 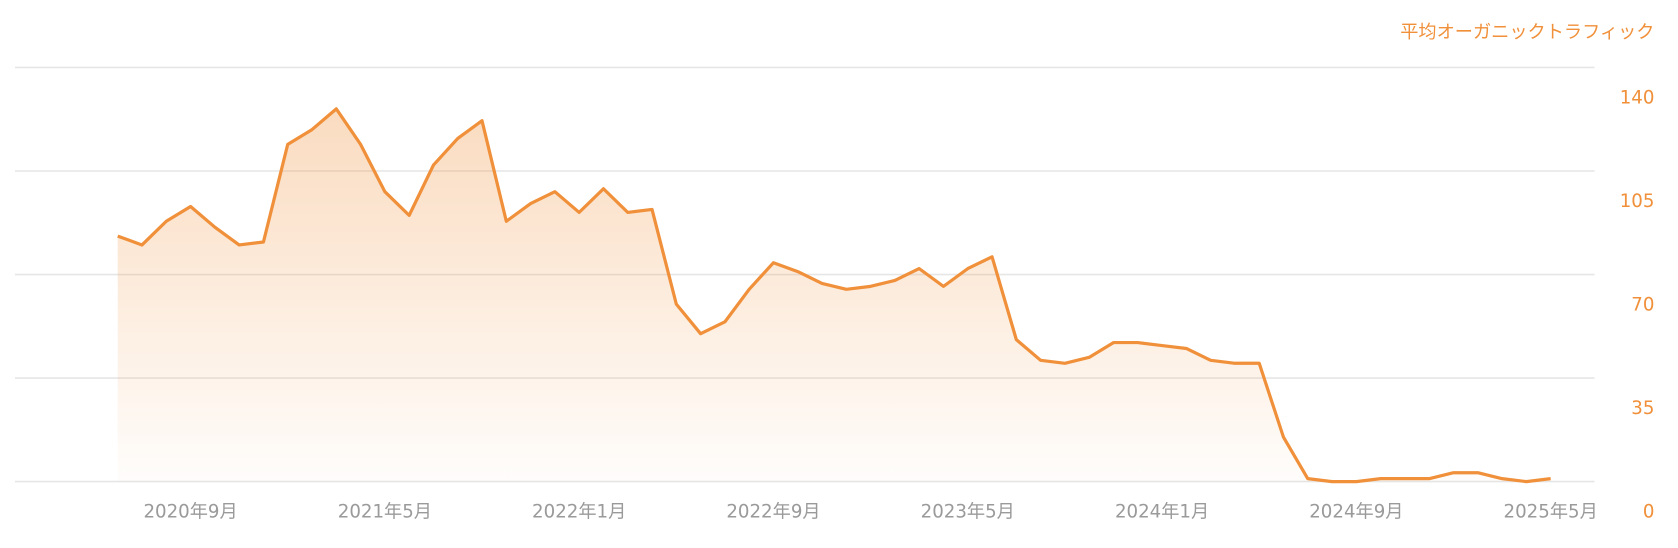 What do you see at coordinates (1649, 512) in the screenshot?
I see `y-tick-label: 0` at bounding box center [1649, 512].